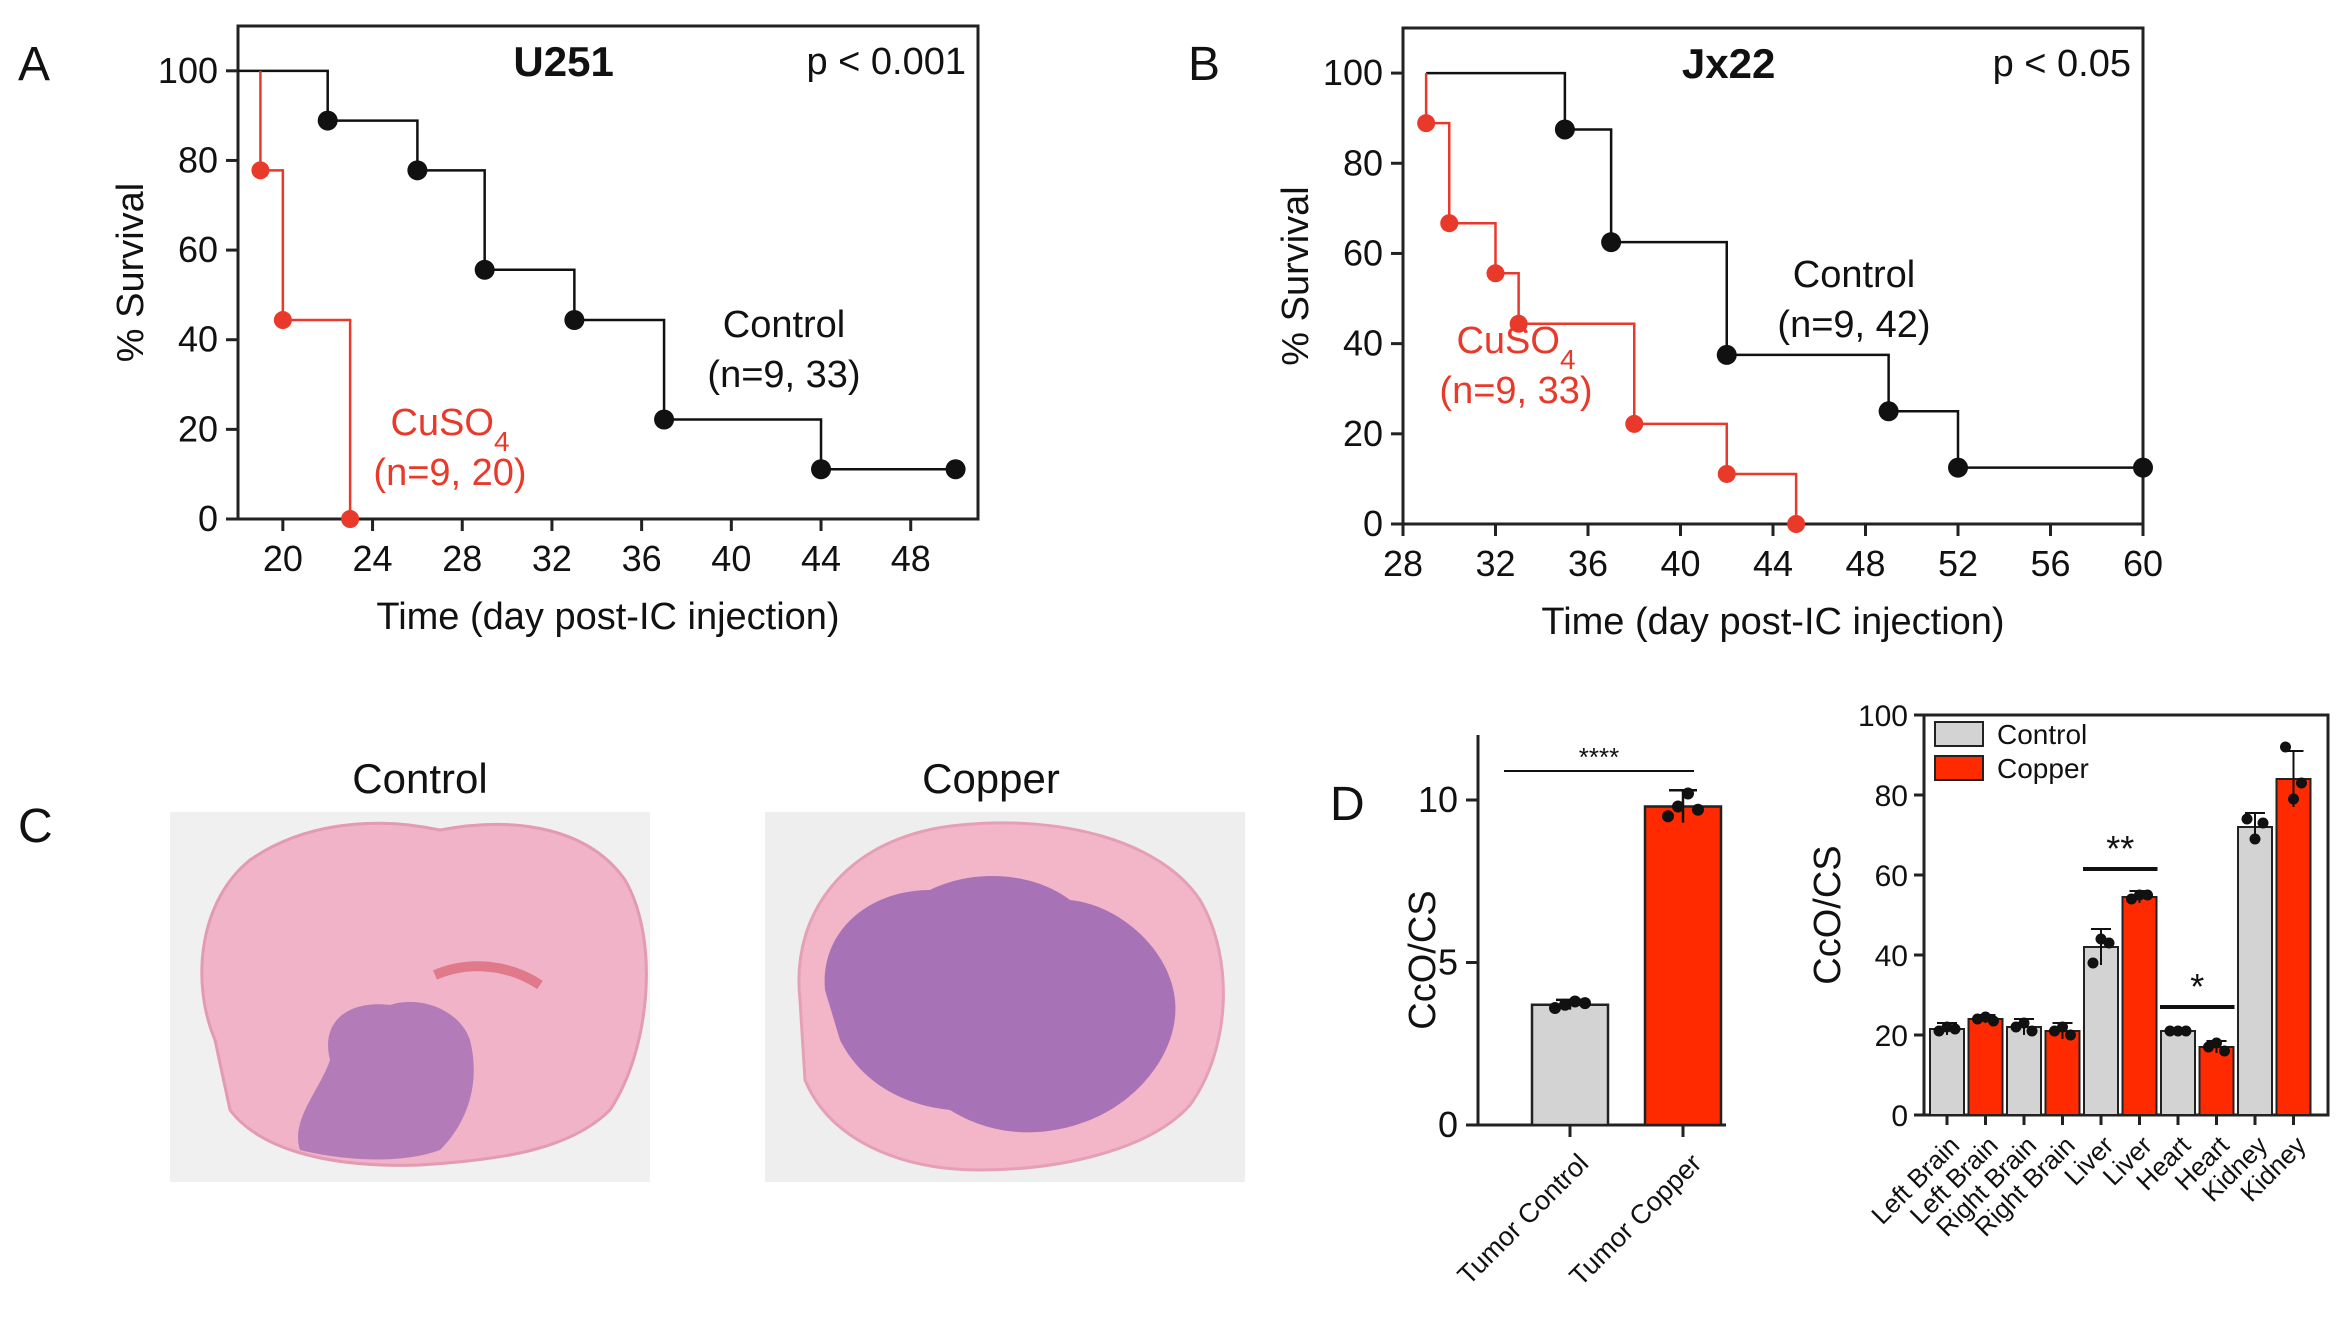 The height and width of the screenshot is (1317, 2347). I want to click on x-tick-label: 48, so click(1865, 563).